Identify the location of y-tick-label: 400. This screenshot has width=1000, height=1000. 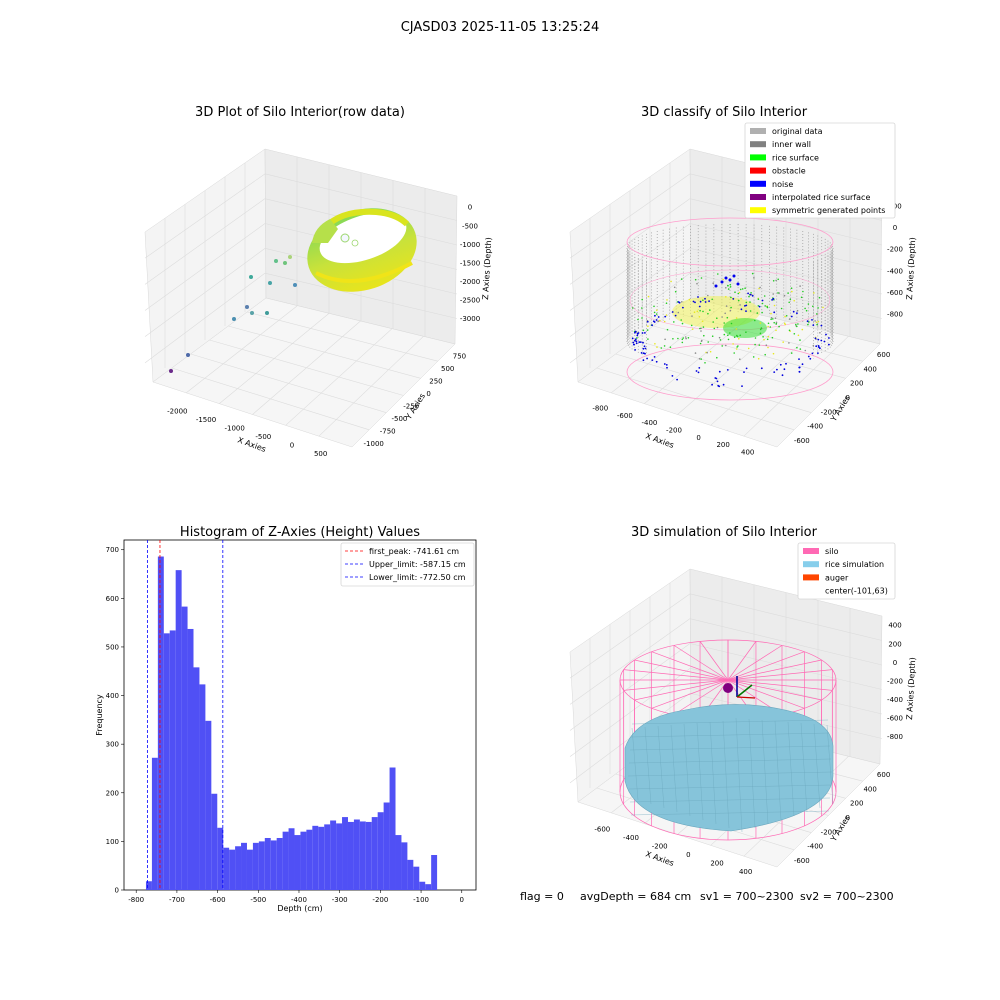
(869, 789).